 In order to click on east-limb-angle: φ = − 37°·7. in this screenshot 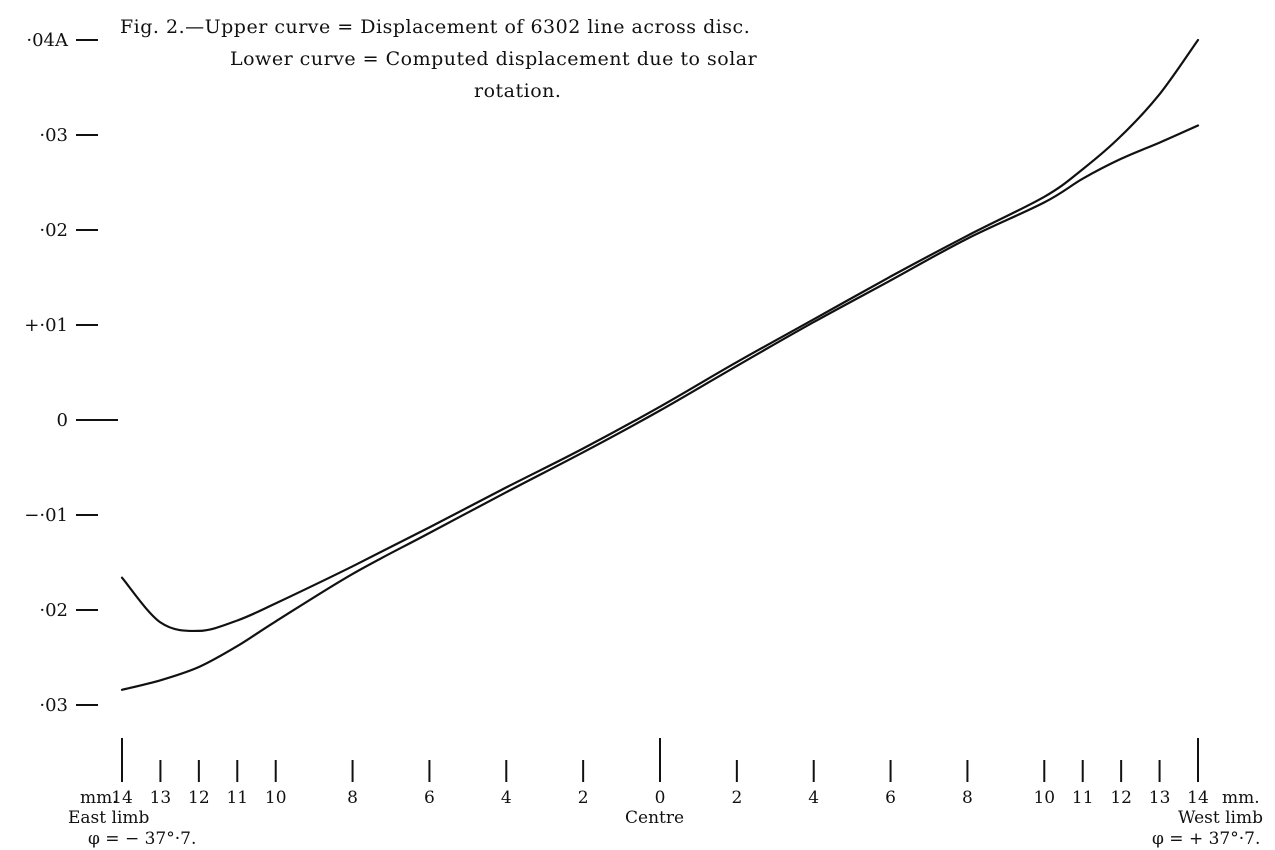, I will do `click(142, 839)`.